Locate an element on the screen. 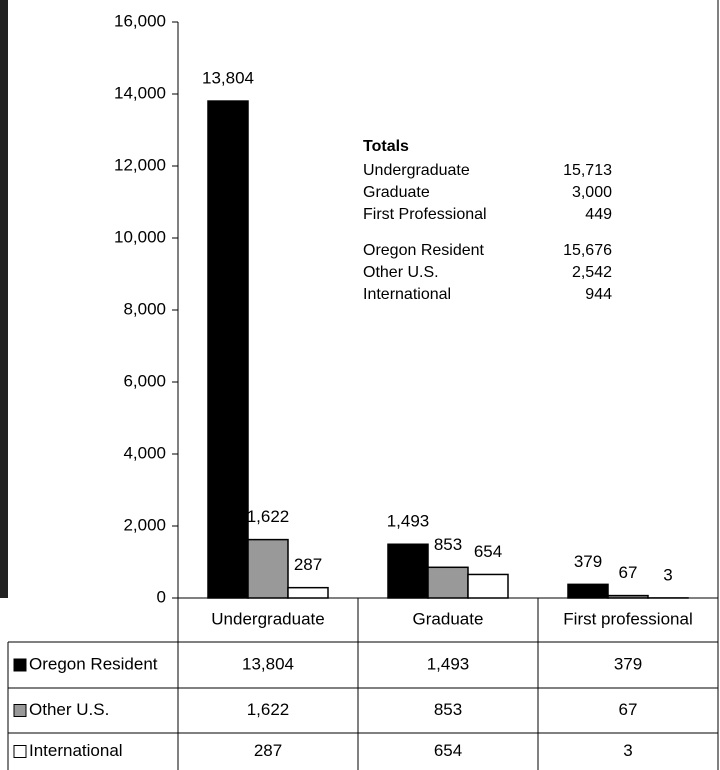  legend-label: International is located at coordinates (76, 750).